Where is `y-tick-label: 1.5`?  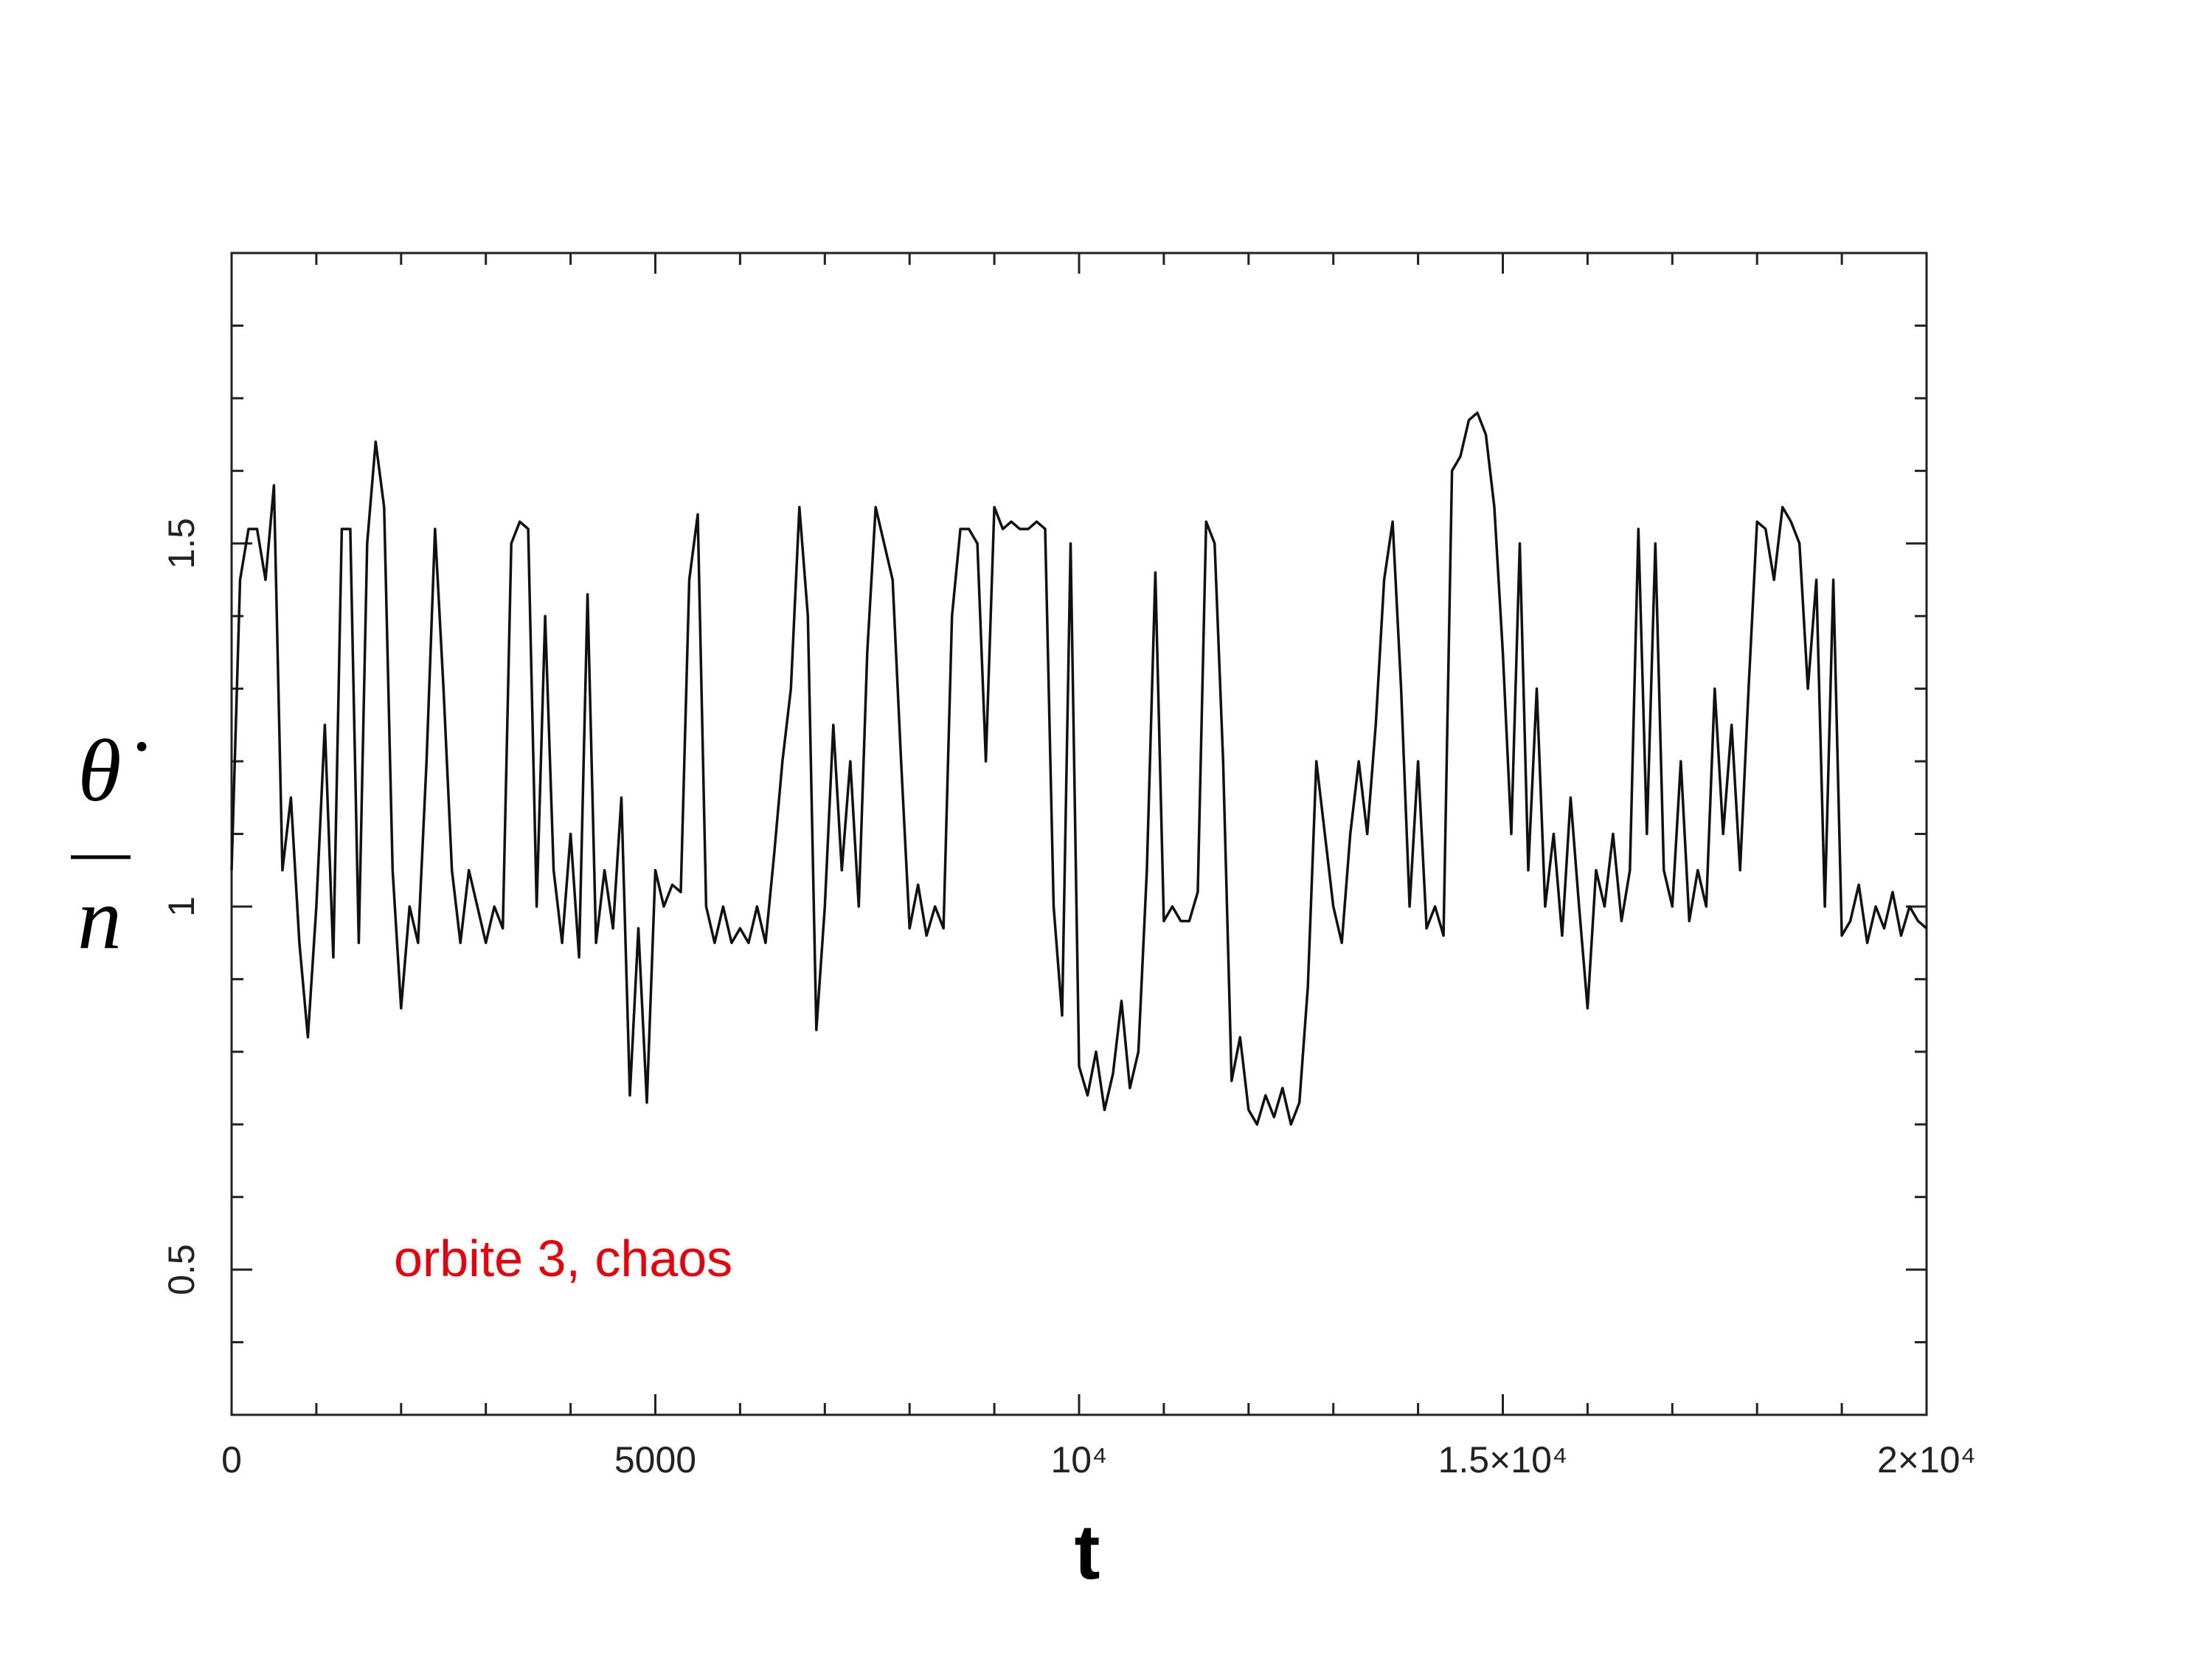 y-tick-label: 1.5 is located at coordinates (181, 543).